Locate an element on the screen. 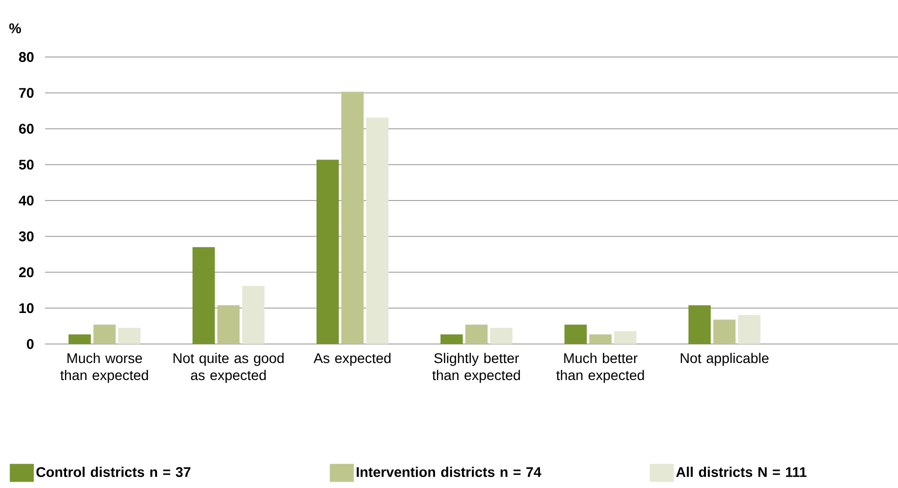 The height and width of the screenshot is (488, 898). y-tick-label: 10 is located at coordinates (26, 308).